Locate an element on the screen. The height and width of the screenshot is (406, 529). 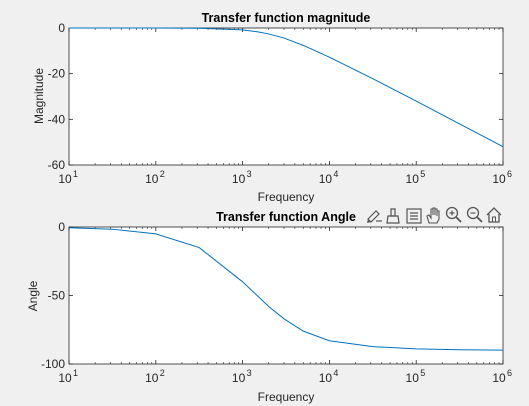
magnitude-y-axis-label: Magnitude is located at coordinates (39, 96).